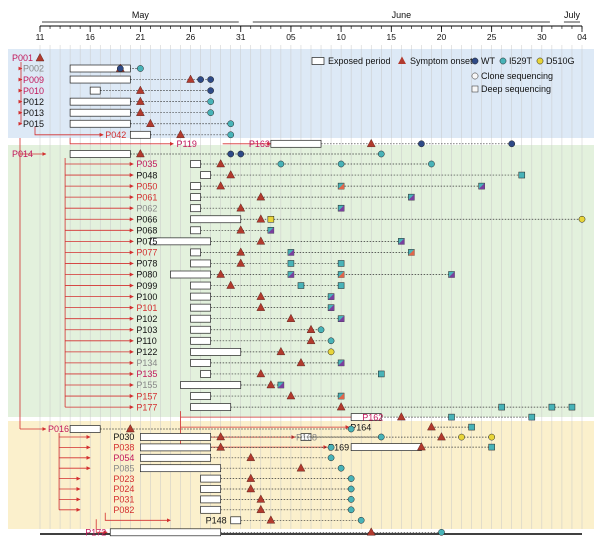  Describe the element at coordinates (146, 319) in the screenshot. I see `case-label: P102` at that location.